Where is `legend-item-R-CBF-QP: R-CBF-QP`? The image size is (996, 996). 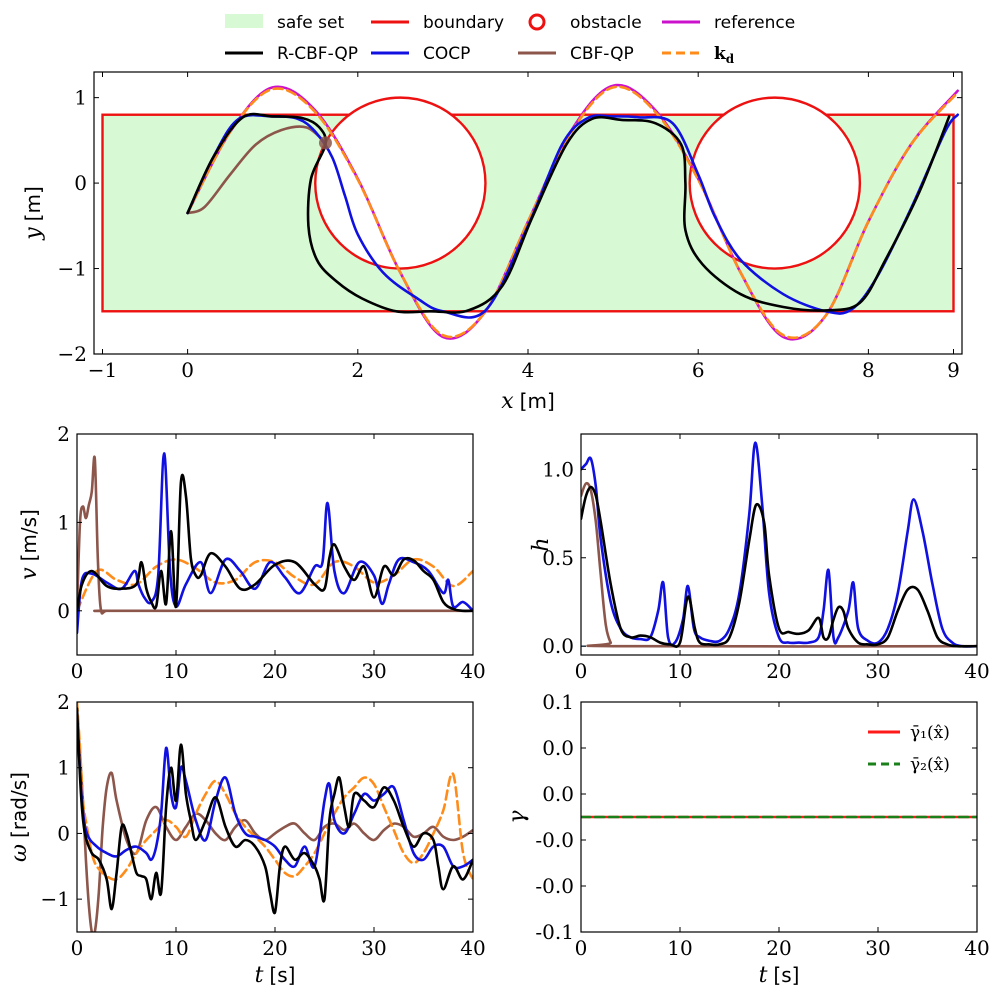 legend-item-R-CBF-QP: R-CBF-QP is located at coordinates (291, 54).